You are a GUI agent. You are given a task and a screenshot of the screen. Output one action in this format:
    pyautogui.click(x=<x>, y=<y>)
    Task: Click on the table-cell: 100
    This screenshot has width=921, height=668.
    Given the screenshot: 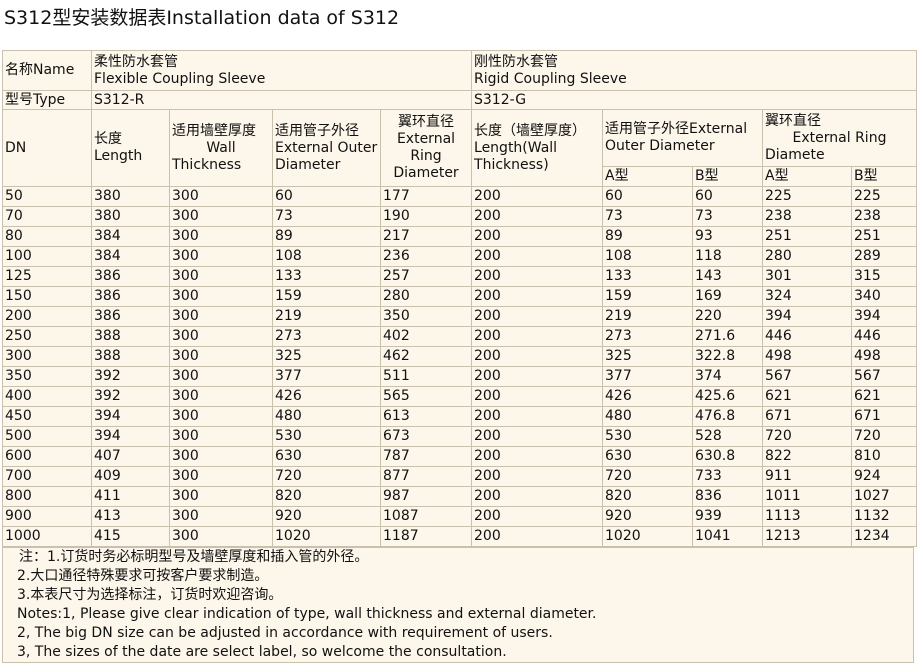 What is the action you would take?
    pyautogui.click(x=47, y=256)
    